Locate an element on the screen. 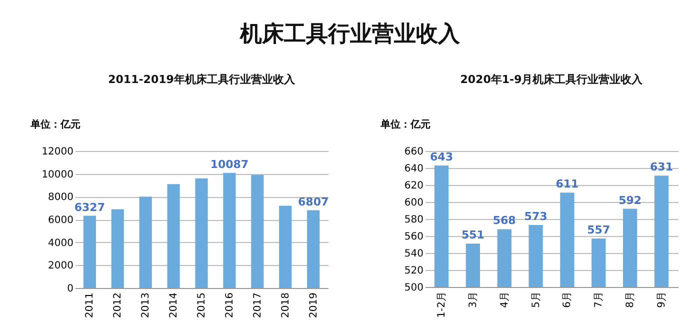 This screenshot has height=324, width=700. data-label: 6327 is located at coordinates (89, 207).